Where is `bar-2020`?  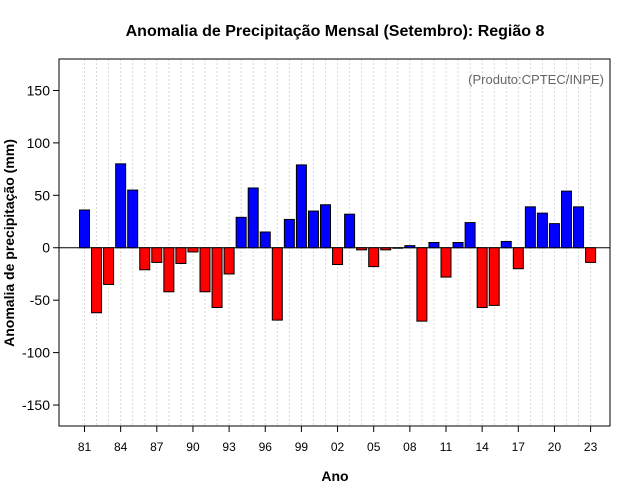
bar-2020 is located at coordinates (554, 236).